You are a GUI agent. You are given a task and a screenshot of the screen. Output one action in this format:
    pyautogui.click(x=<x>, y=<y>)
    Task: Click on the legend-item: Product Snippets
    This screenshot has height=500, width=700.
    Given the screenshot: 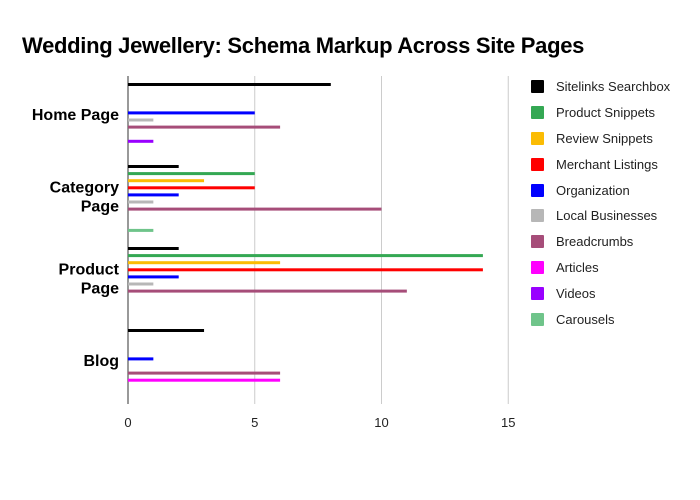 What is the action you would take?
    pyautogui.click(x=600, y=113)
    